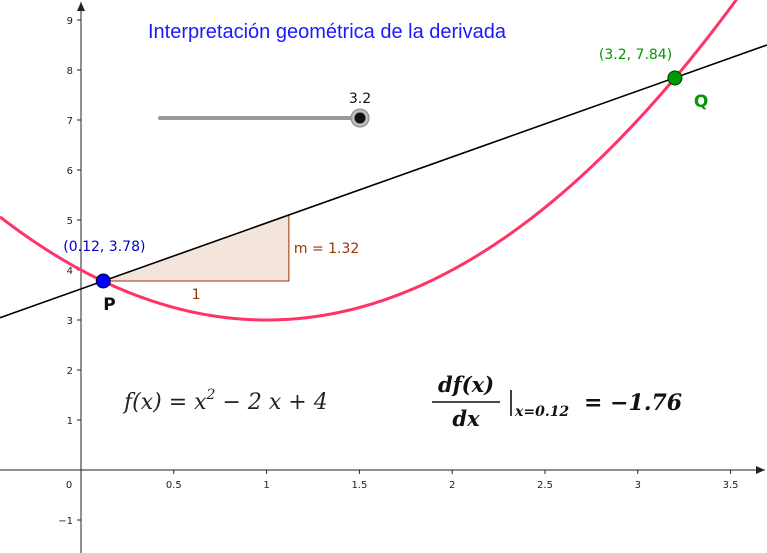 The width and height of the screenshot is (767, 553). I want to click on x-tick-label: 2.5, so click(545, 485).